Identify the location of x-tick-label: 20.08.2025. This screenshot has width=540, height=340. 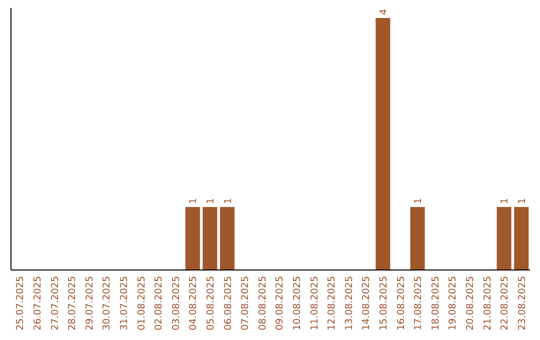
(470, 303).